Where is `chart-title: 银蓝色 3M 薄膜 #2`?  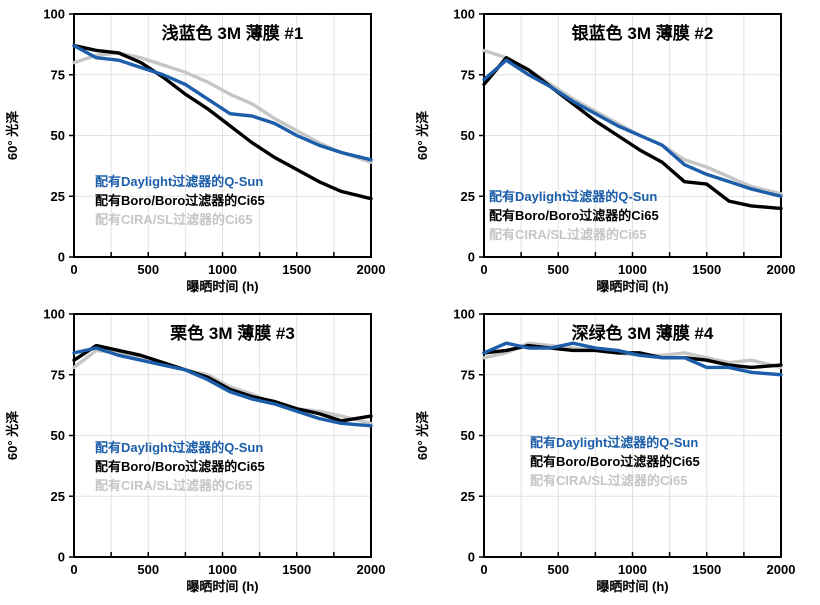 chart-title: 银蓝色 3M 薄膜 #2 is located at coordinates (643, 33).